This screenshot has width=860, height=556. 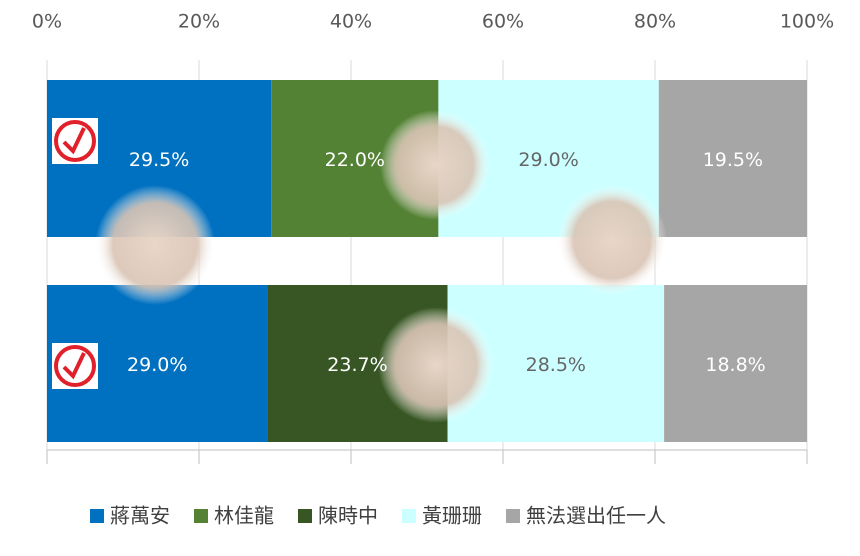 What do you see at coordinates (503, 22) in the screenshot?
I see `x-tick-label: 60%` at bounding box center [503, 22].